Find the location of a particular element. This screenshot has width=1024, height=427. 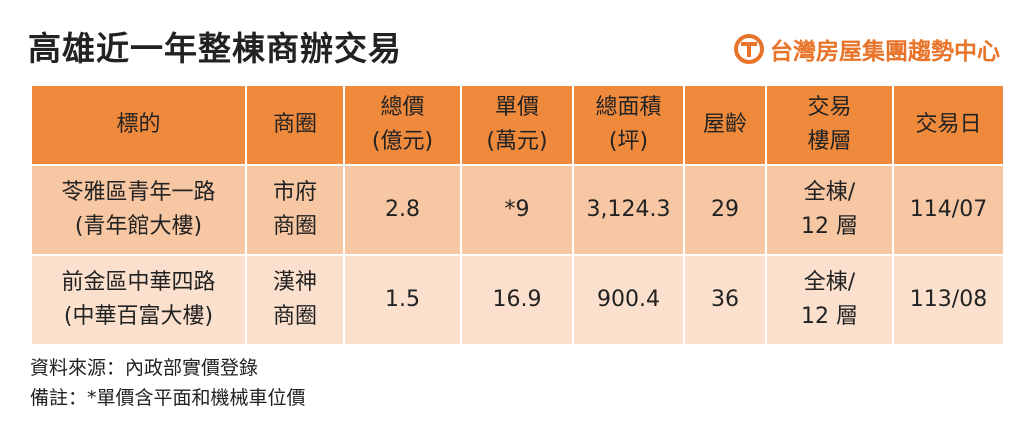

cell-line: (青年館大樓) is located at coordinates (138, 226).